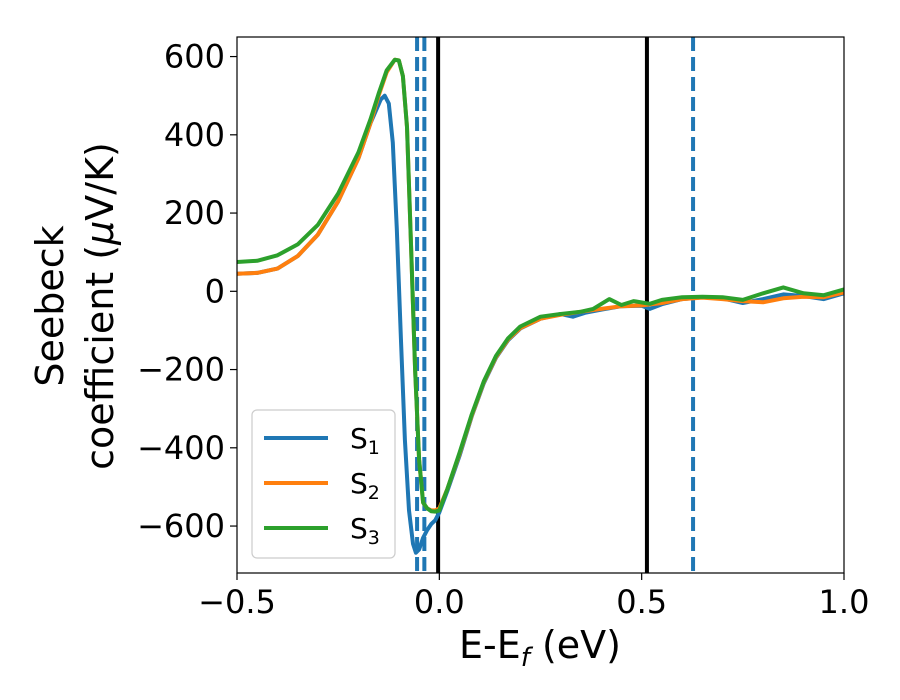  Describe the element at coordinates (365, 485) in the screenshot. I see `legend-label-s2: S2` at that location.